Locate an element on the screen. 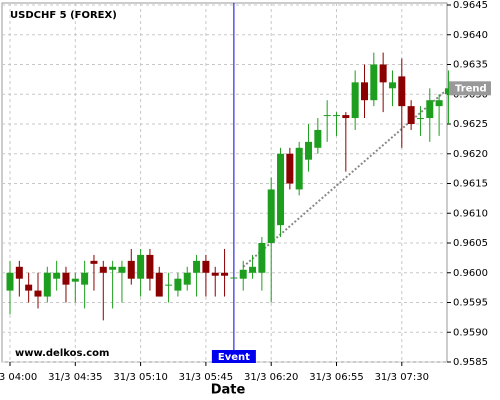 This screenshot has width=500, height=400. y-tick-label: 0.9590 is located at coordinates (470, 332).